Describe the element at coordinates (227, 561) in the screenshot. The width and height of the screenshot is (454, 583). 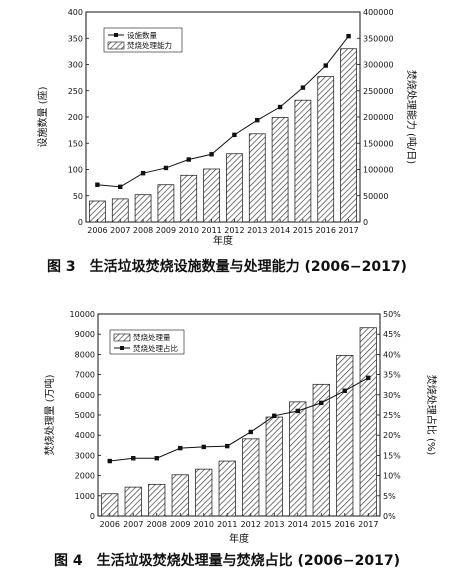
I see `figure-caption-4: 图 4 生活垃圾焚烧处理量与焚烧占比 (2006−2017)` at that location.